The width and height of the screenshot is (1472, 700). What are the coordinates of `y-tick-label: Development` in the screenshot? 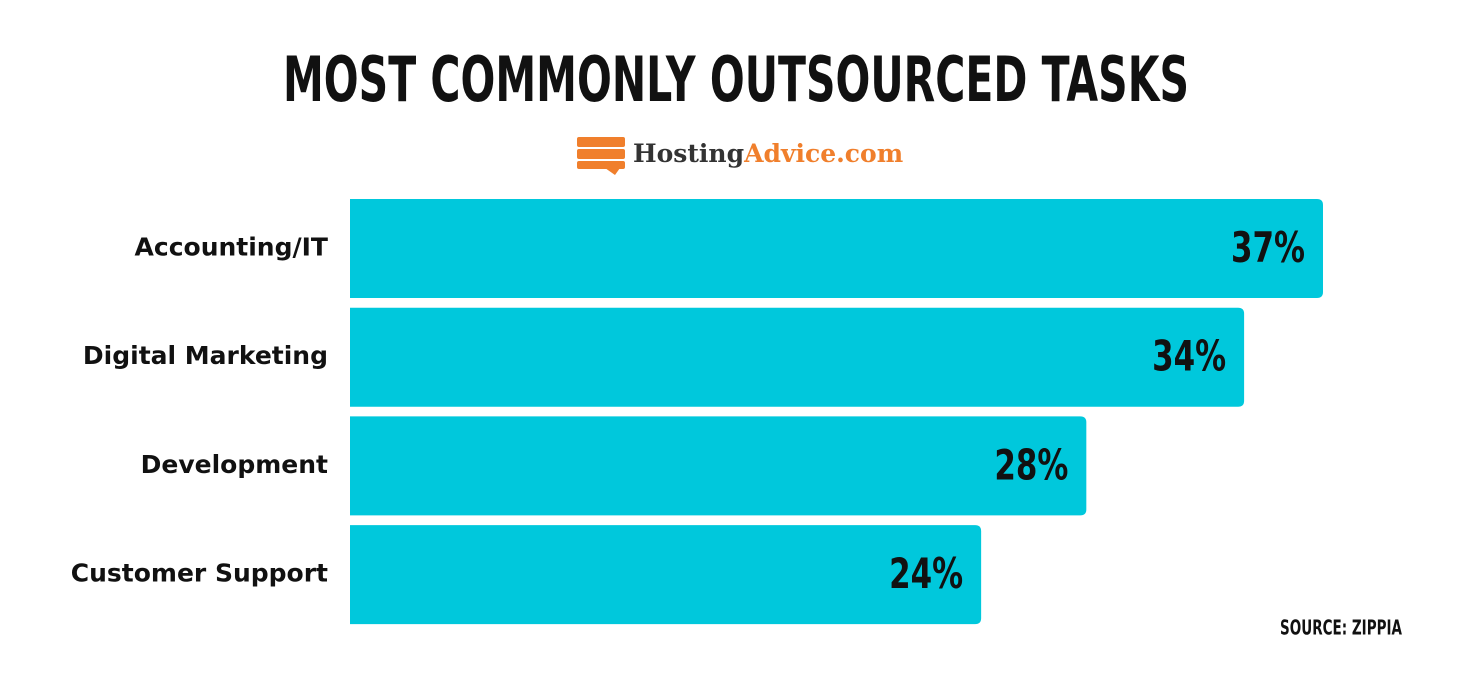 It's located at (234, 464).